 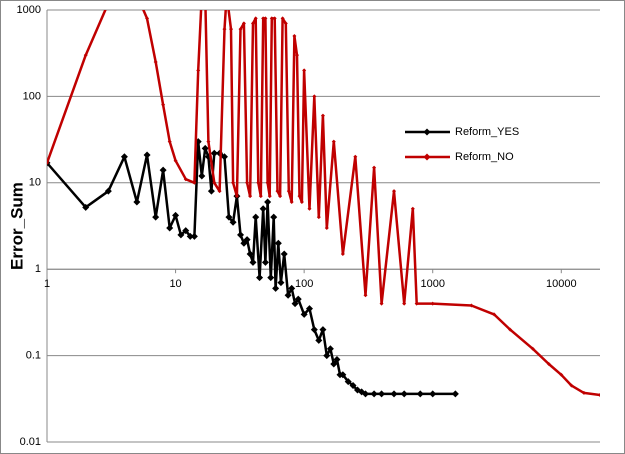 I want to click on y-tick-label: 10, so click(x=35, y=183).